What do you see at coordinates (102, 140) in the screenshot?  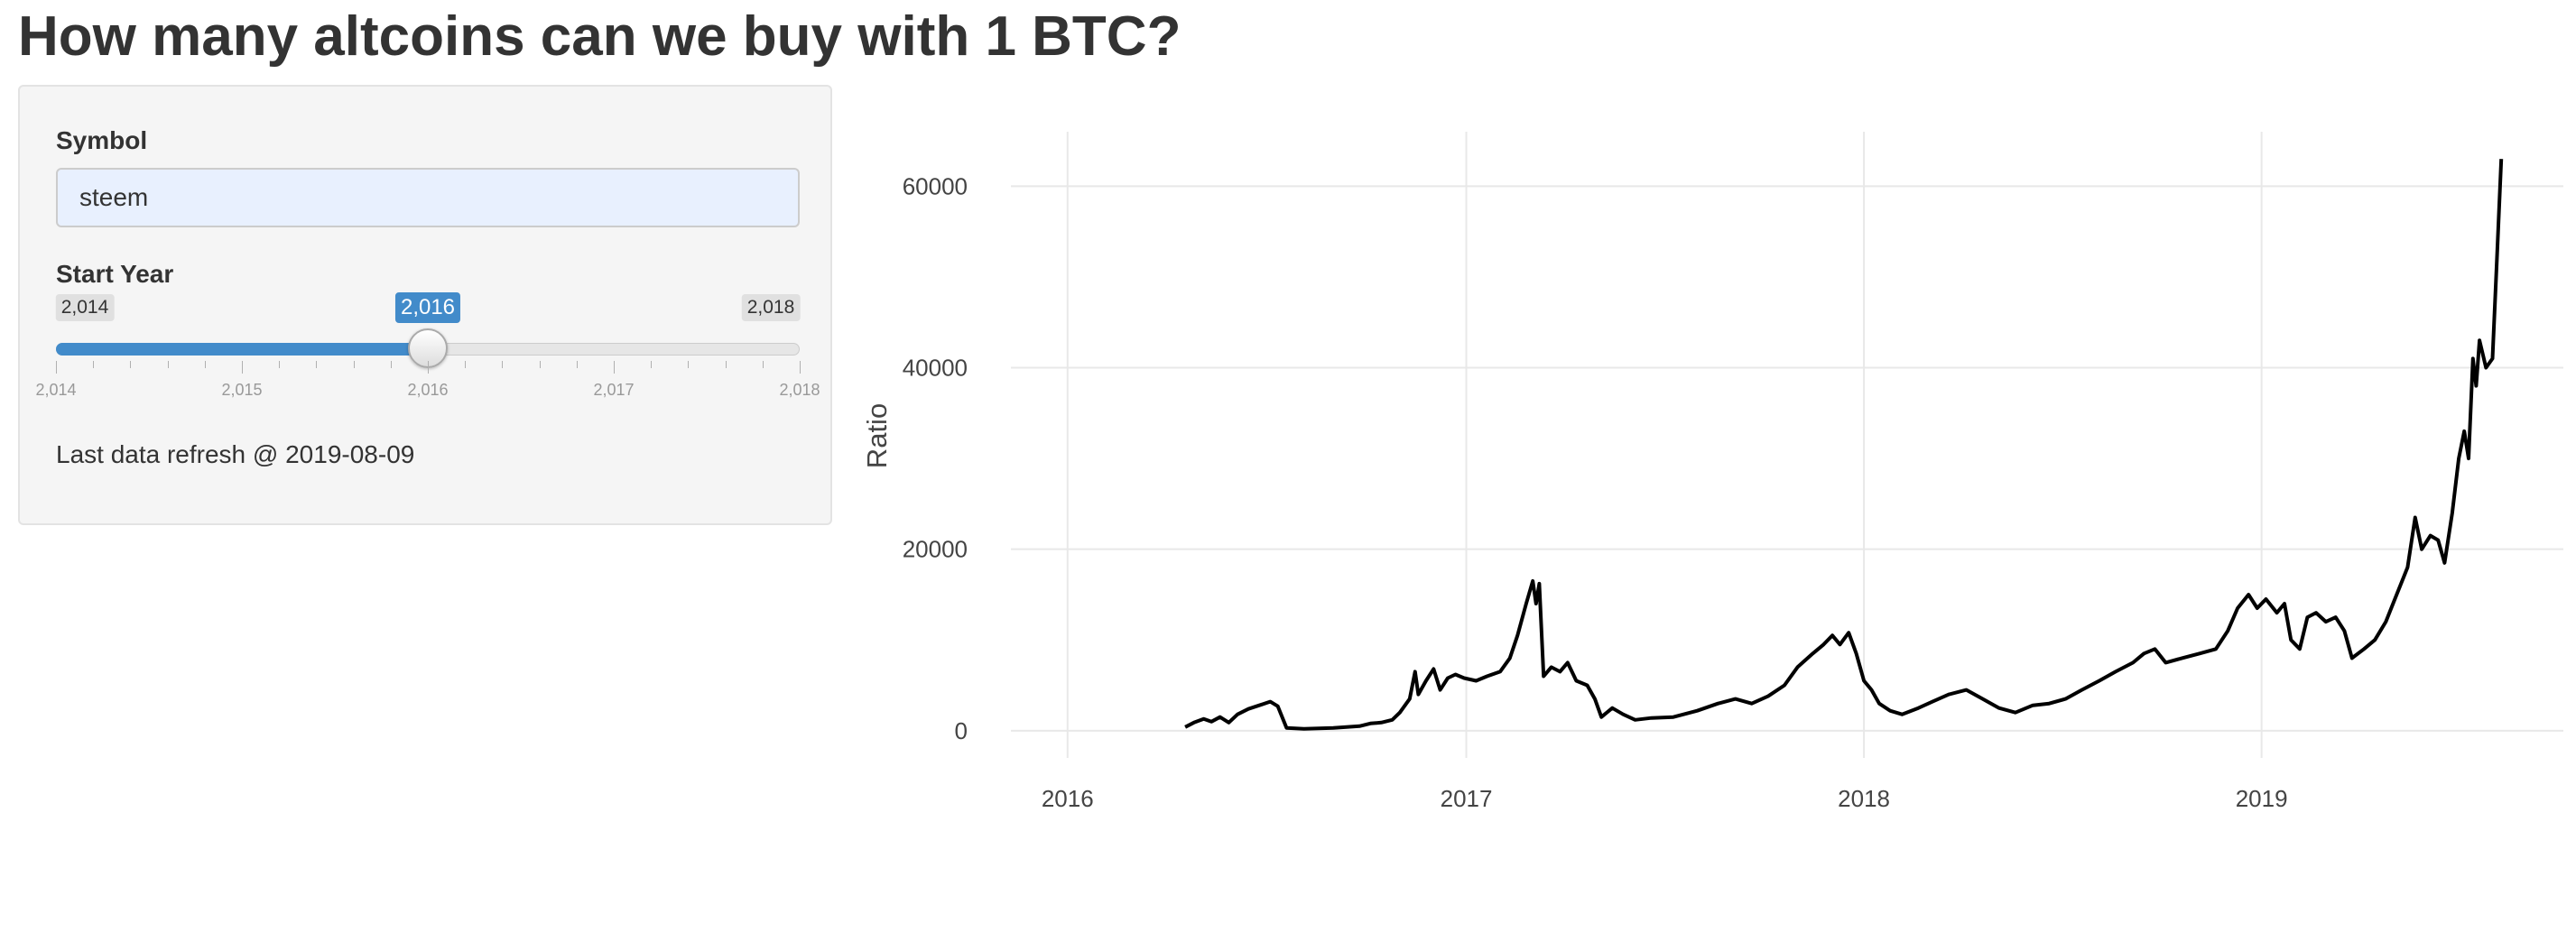 I see `symbol-label: Symbol` at bounding box center [102, 140].